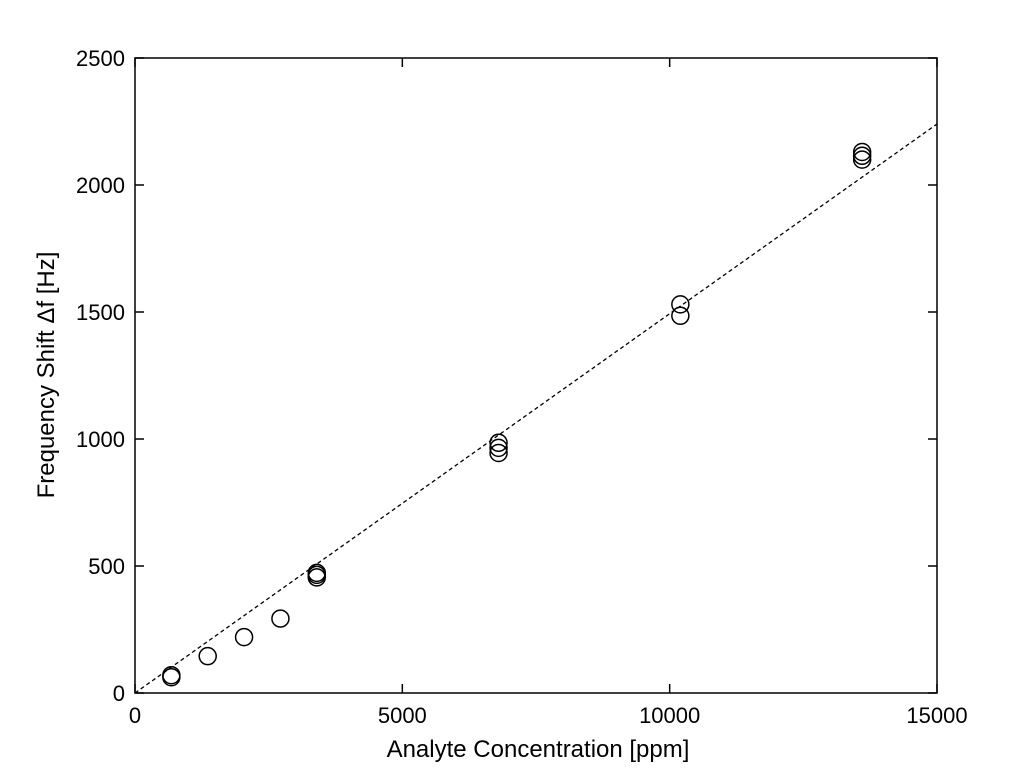 This screenshot has width=1036, height=778. What do you see at coordinates (46, 375) in the screenshot?
I see `y-axis-title: Frequency Shift Δf [Hz]` at bounding box center [46, 375].